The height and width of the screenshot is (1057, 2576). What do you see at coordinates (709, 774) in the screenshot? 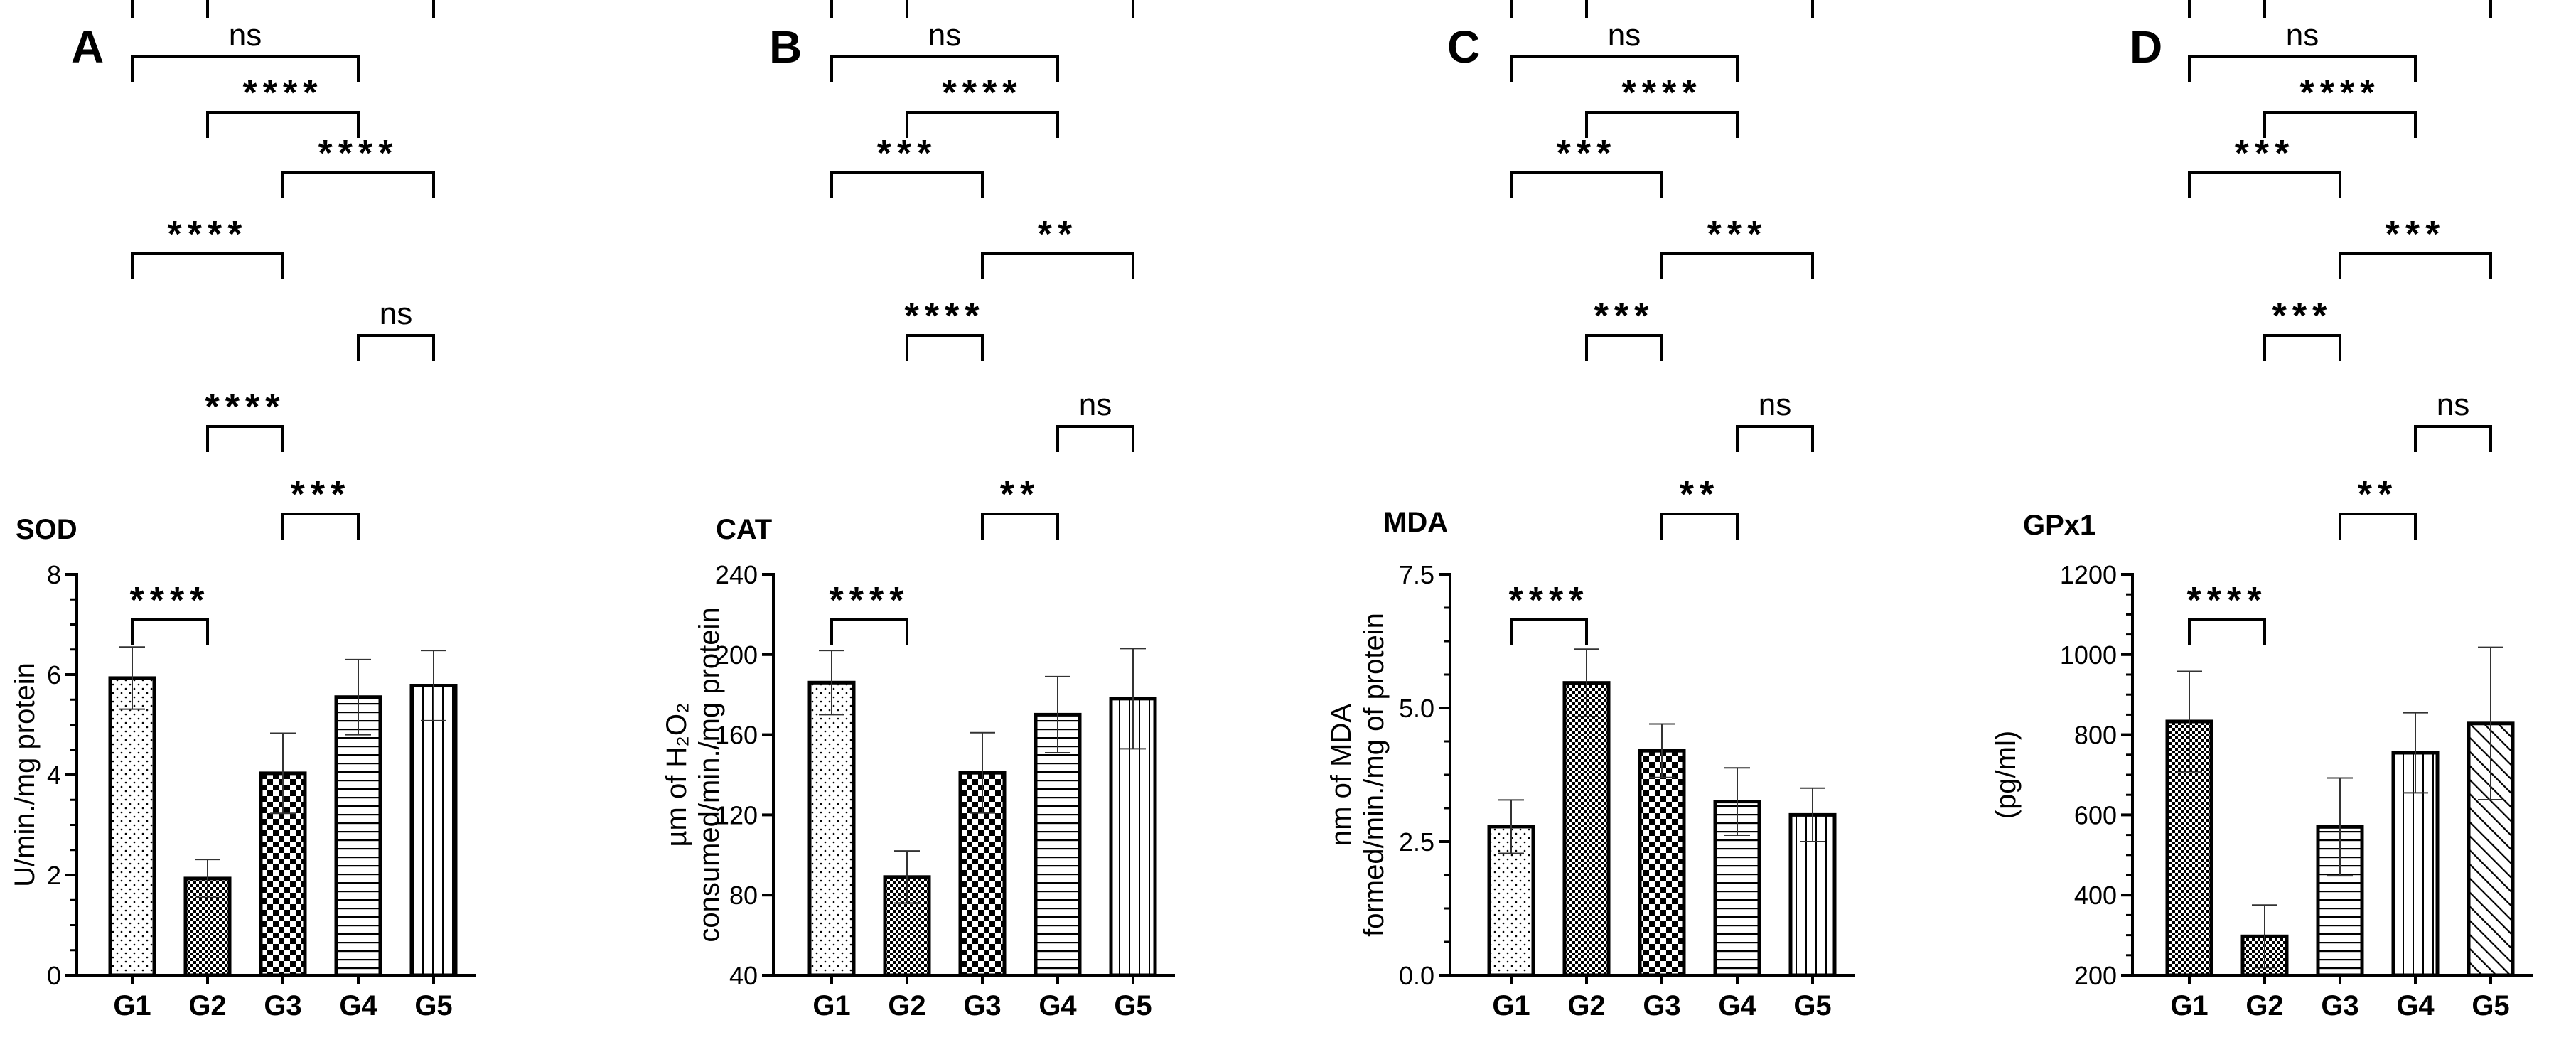
I see `y-axis-label: consumed/min./mg protein` at bounding box center [709, 774].